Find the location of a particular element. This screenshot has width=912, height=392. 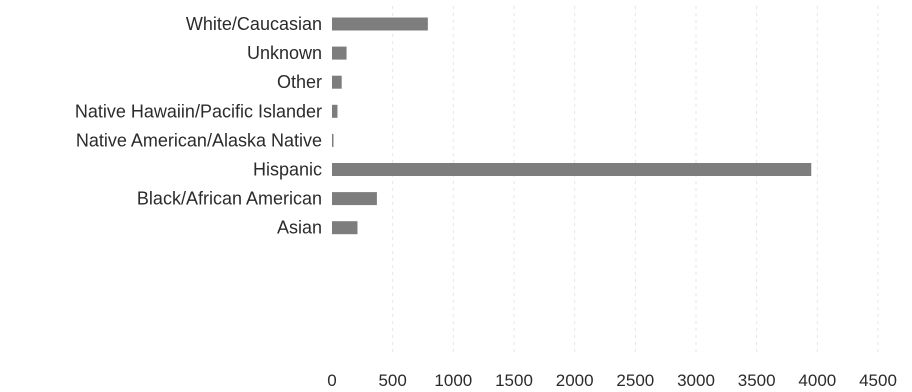

category-label: Black/African American is located at coordinates (229, 199).